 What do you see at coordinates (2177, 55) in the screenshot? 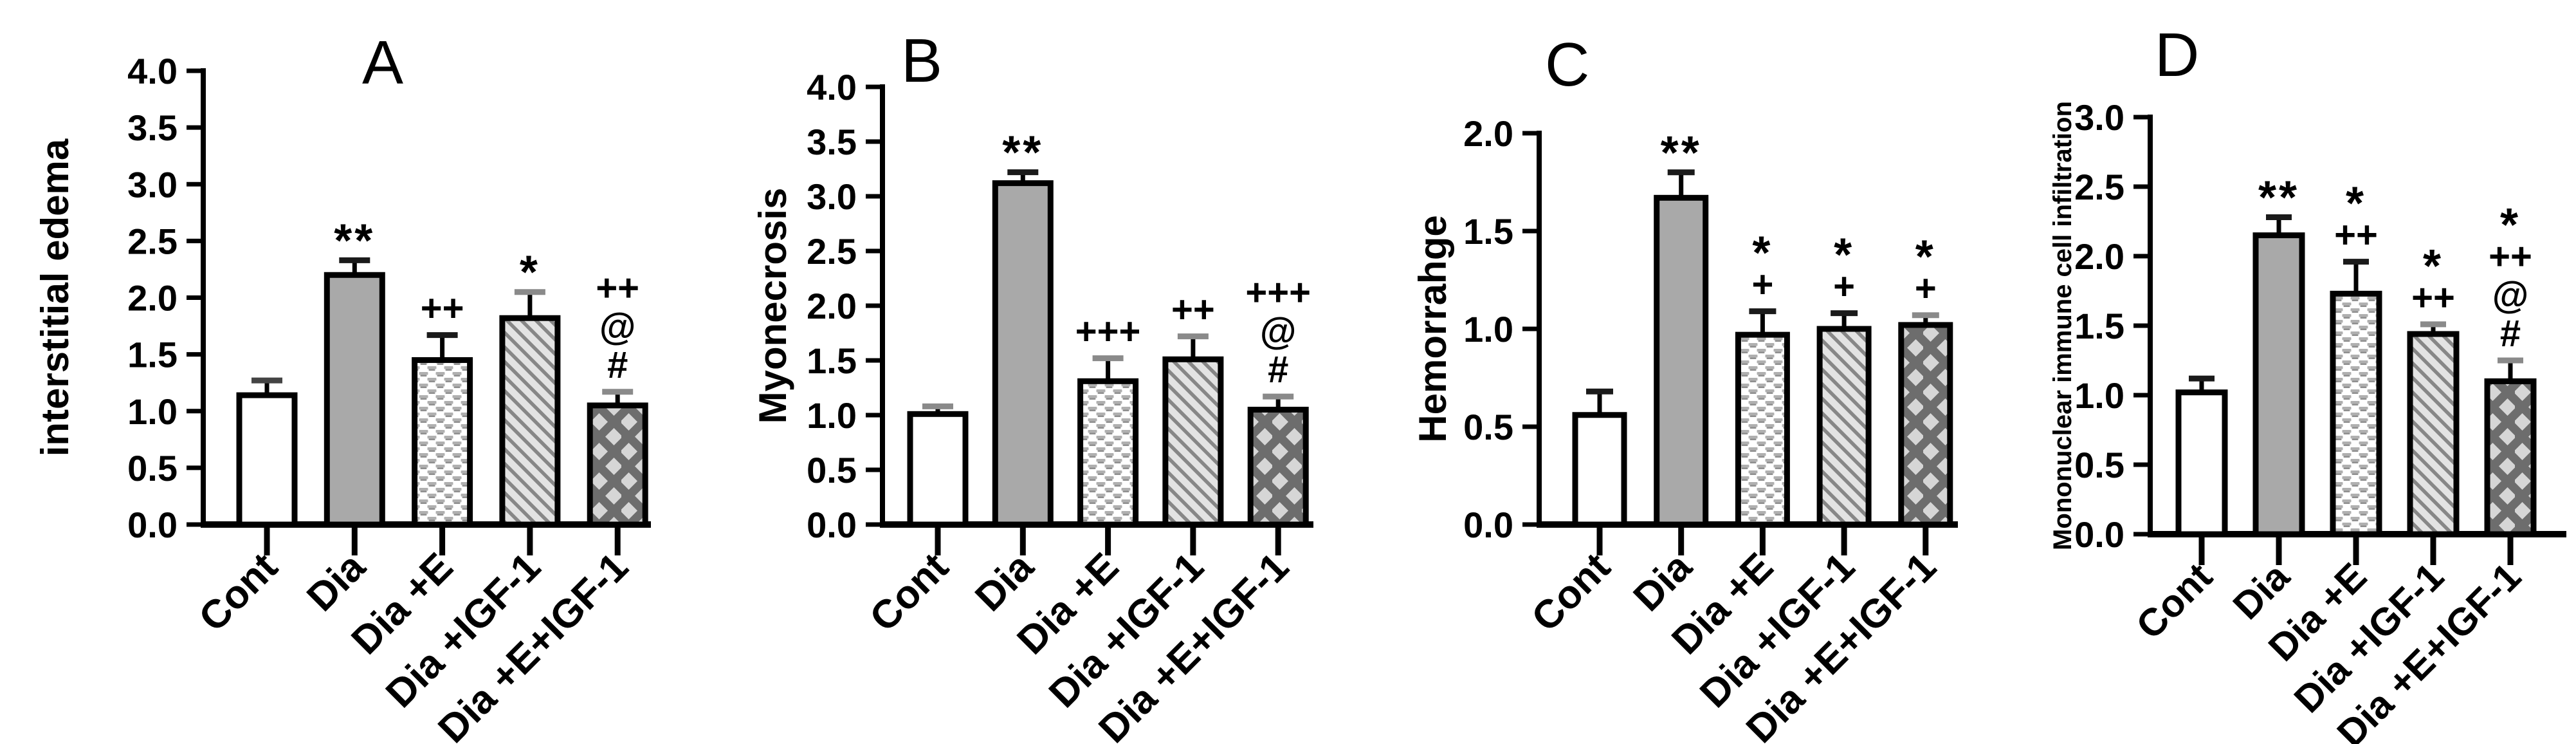
I see `panel-letter: D` at bounding box center [2177, 55].